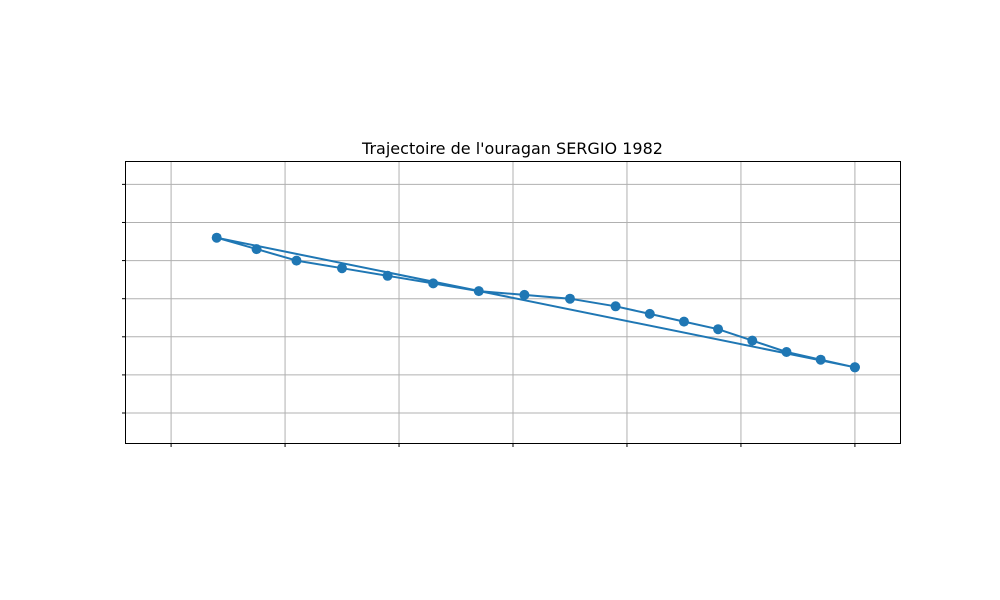  I want to click on trajectory-line, so click(535, 302).